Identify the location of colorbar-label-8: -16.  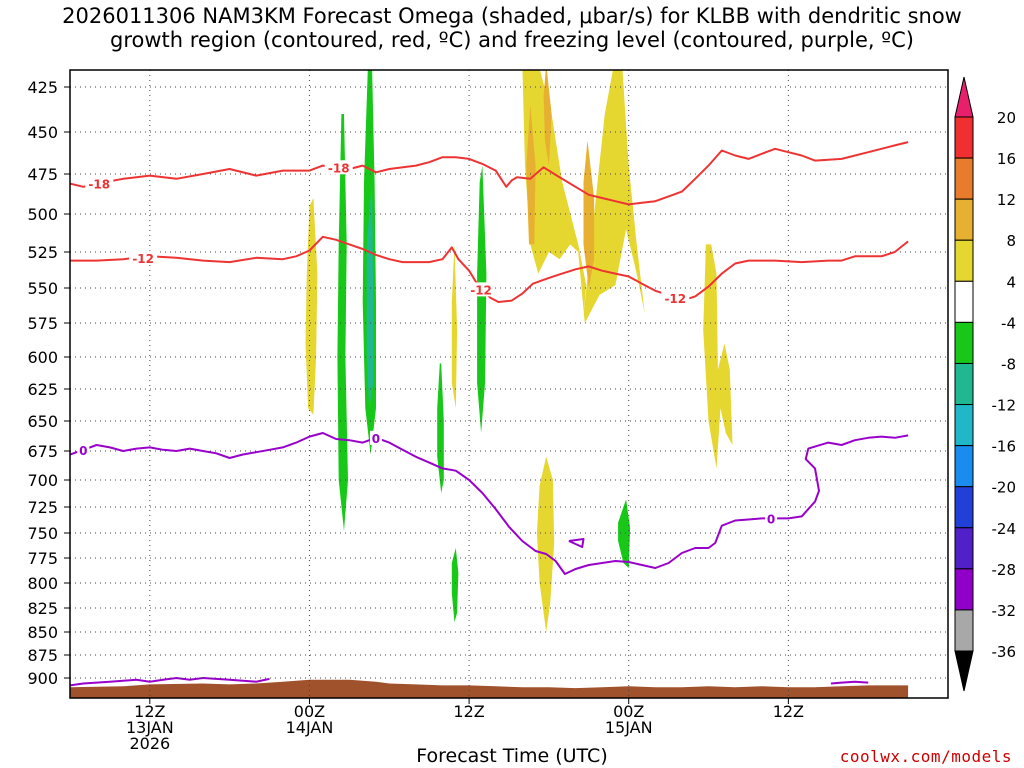
(1004, 447).